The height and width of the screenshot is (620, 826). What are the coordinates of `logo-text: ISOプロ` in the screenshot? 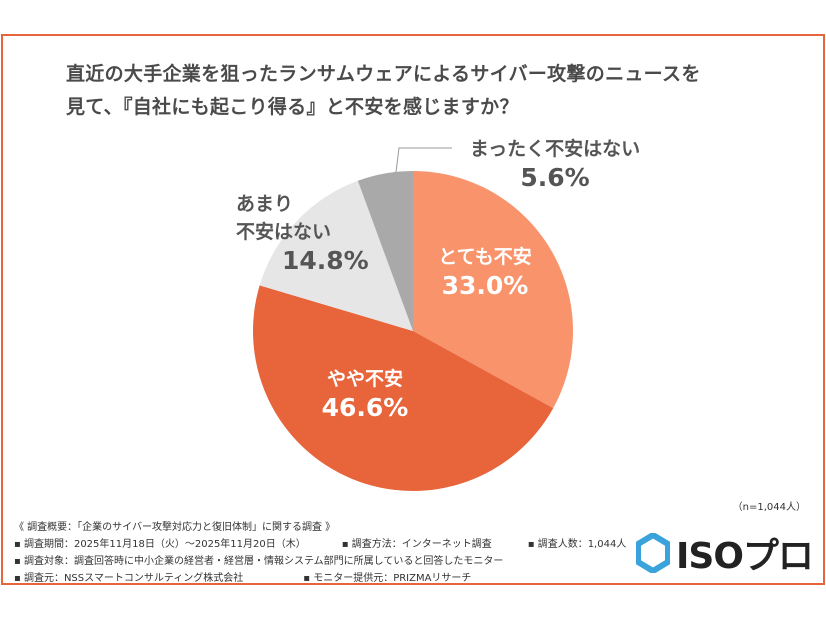 It's located at (745, 556).